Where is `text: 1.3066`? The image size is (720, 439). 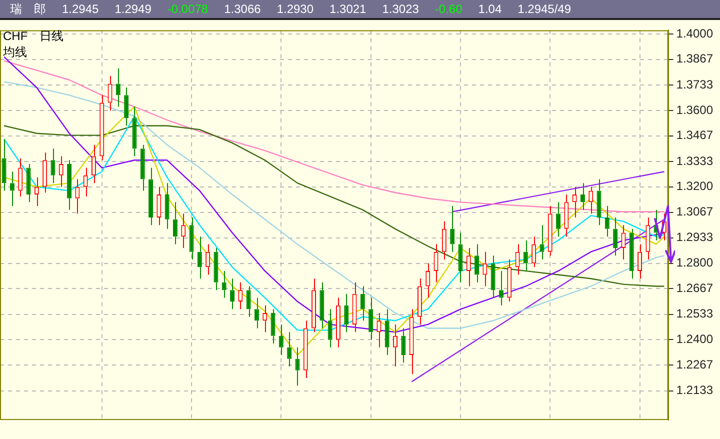 text: 1.3066 is located at coordinates (242, 9).